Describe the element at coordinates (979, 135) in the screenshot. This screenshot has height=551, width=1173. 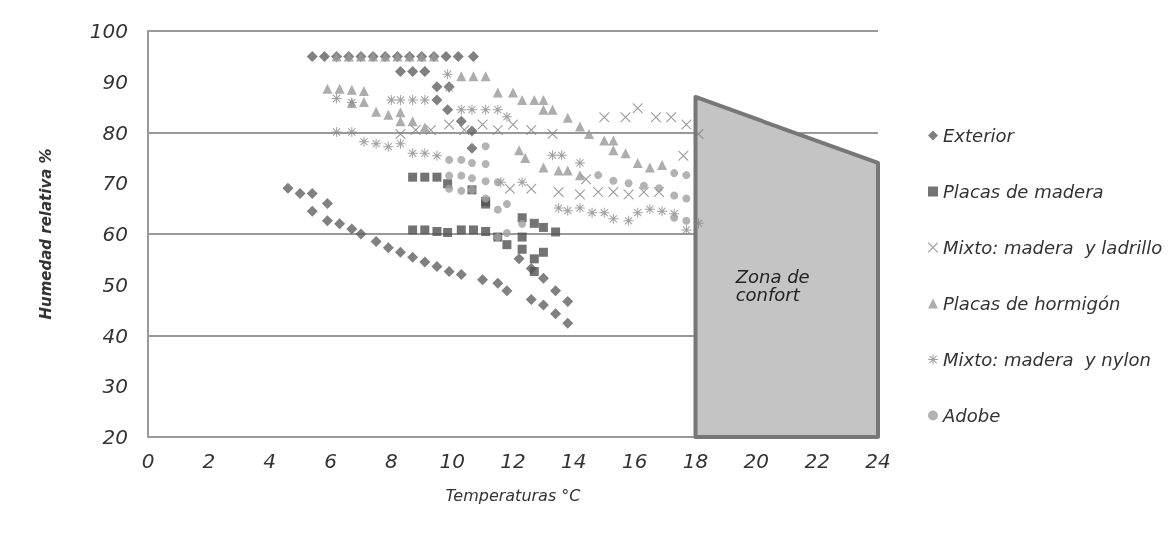
I see `legend-label: Exterior` at that location.